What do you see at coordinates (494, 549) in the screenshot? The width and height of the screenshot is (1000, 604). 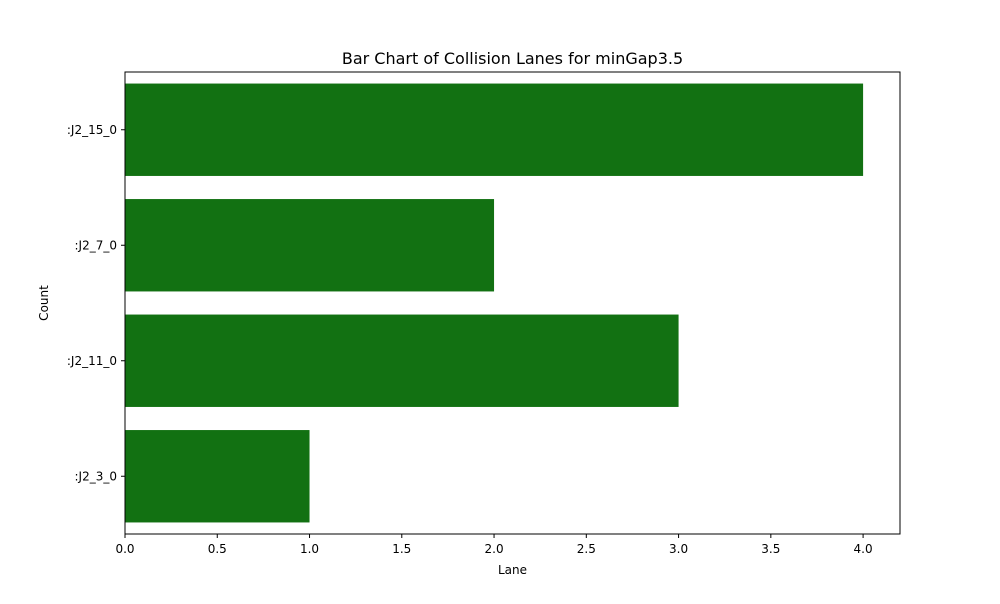 I see `x-tick-label: 2.0` at bounding box center [494, 549].